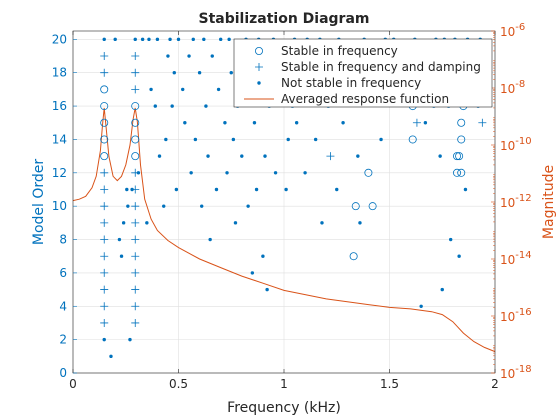 This screenshot has width=560, height=420. I want to click on right-tick-label: 10⁻¹⁸, so click(516, 372).